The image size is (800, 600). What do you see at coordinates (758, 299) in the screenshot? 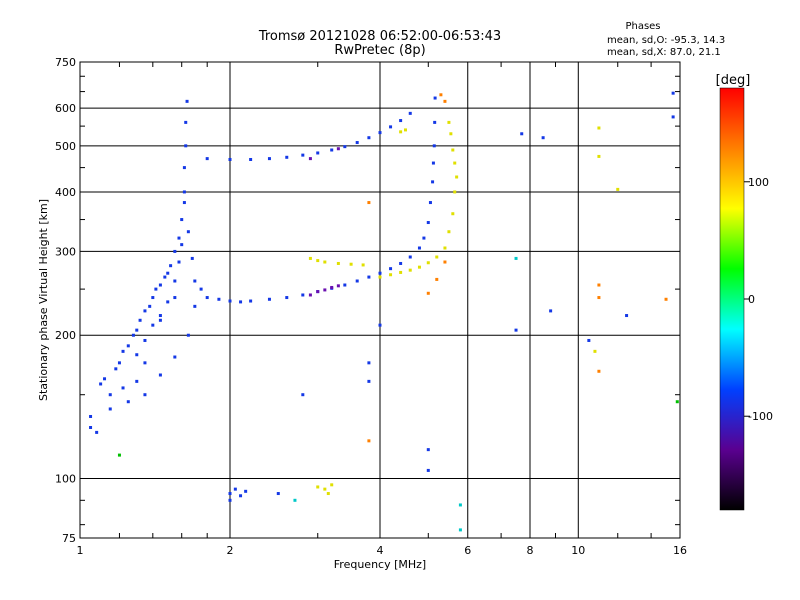
I see `colorbar-ticks: 100 0 -100` at bounding box center [758, 299].